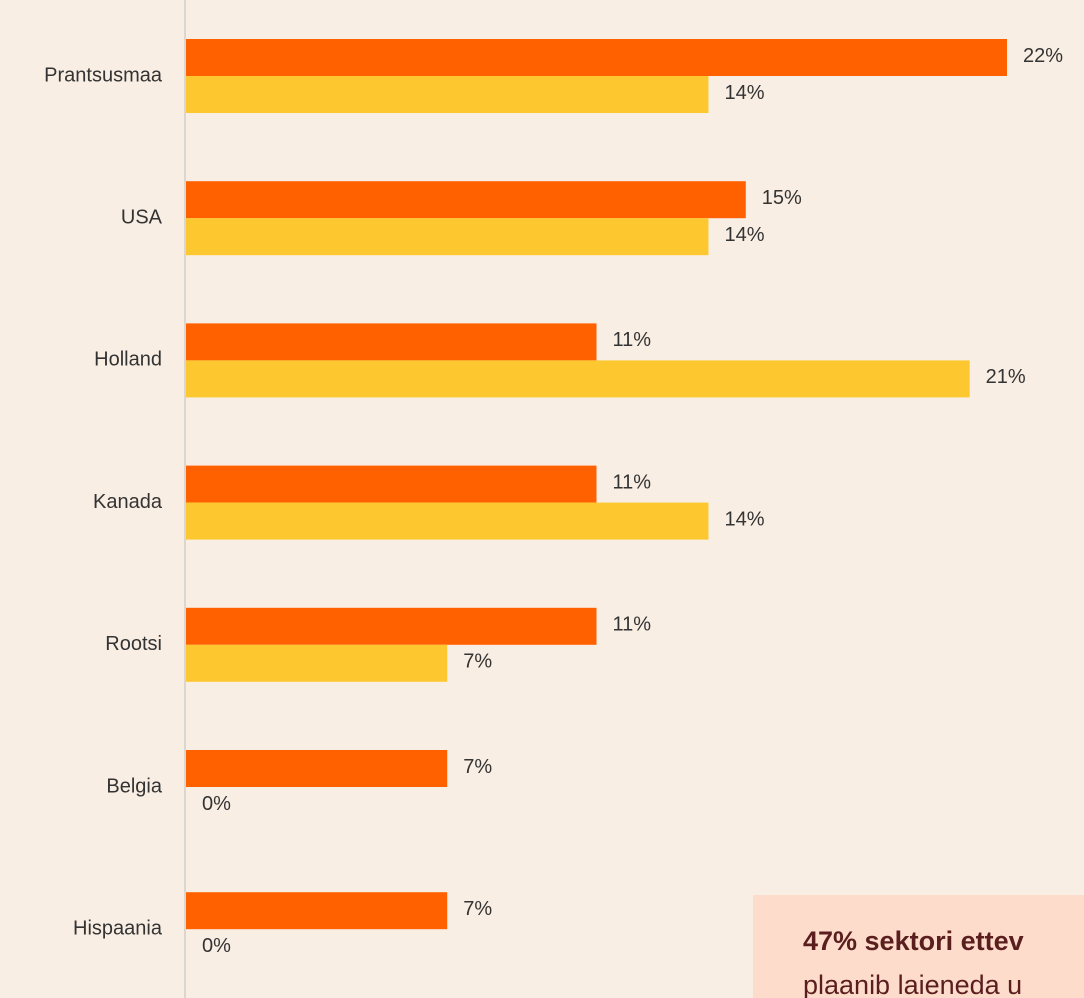 This screenshot has height=998, width=1084. What do you see at coordinates (128, 360) in the screenshot?
I see `category-label: Holland` at bounding box center [128, 360].